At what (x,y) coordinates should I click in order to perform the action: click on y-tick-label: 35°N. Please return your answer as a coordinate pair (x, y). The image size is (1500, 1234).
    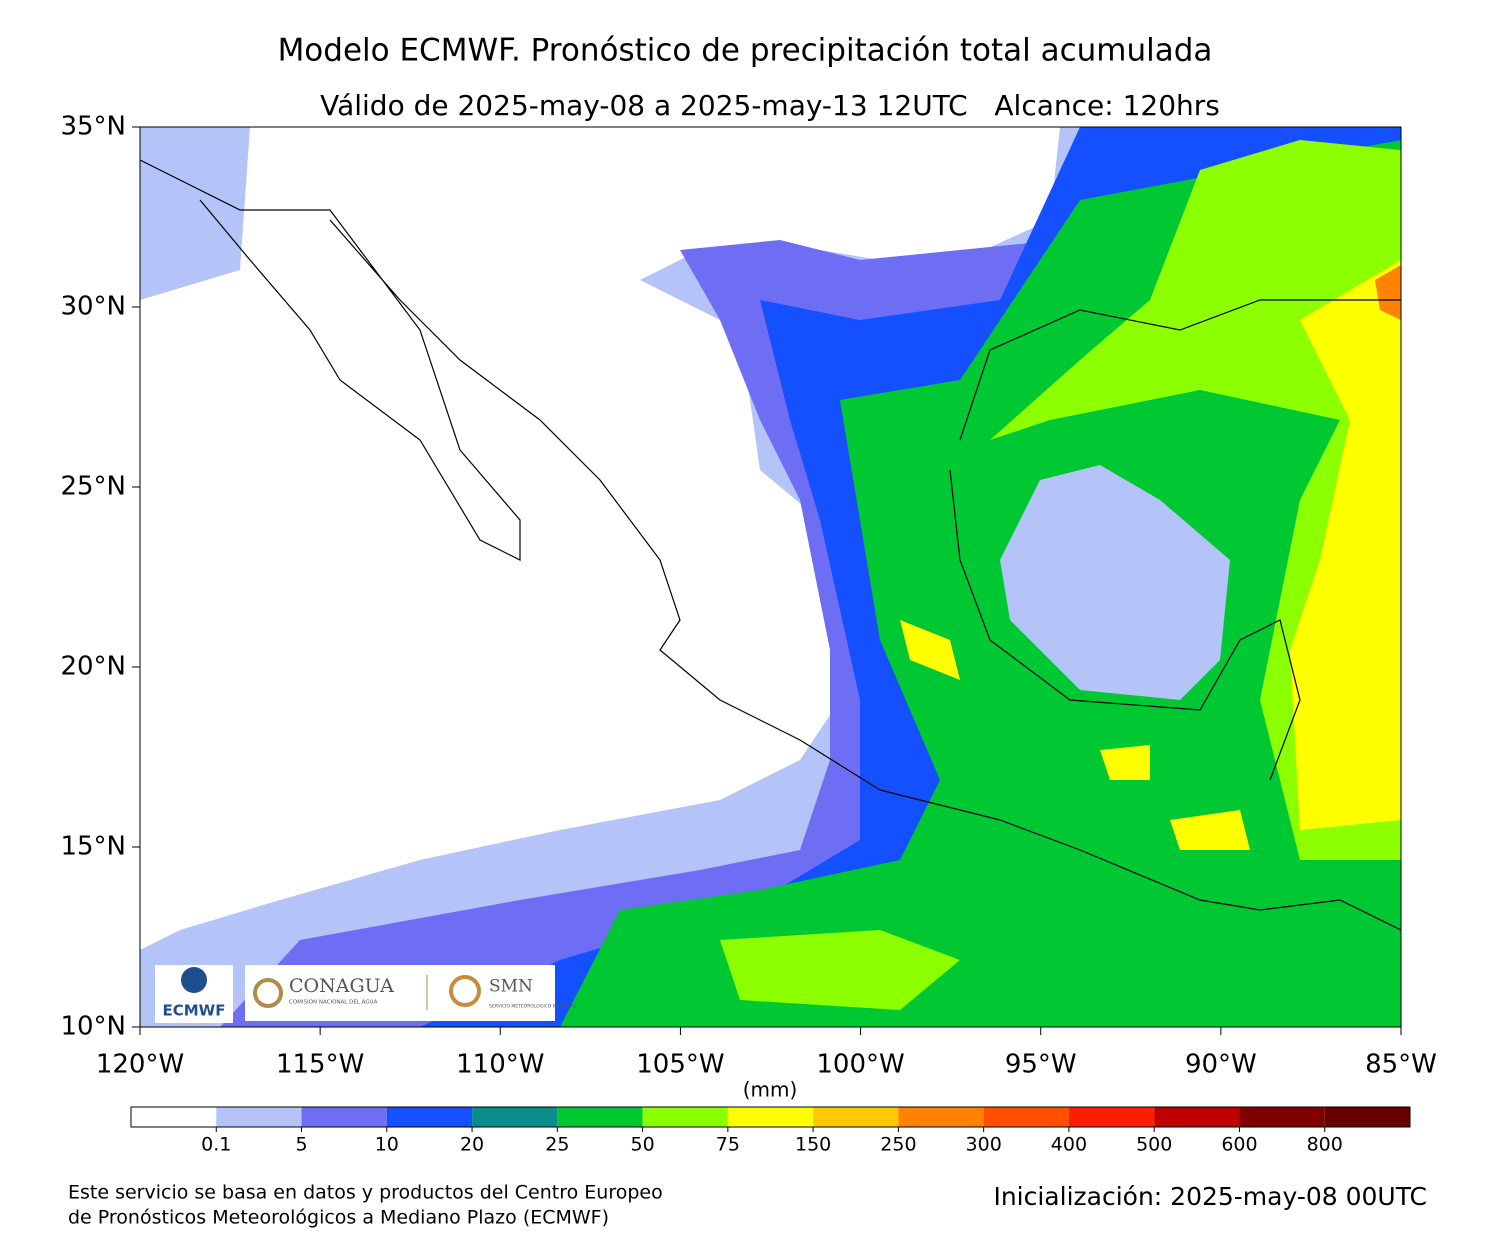
    Looking at the image, I should click on (93, 127).